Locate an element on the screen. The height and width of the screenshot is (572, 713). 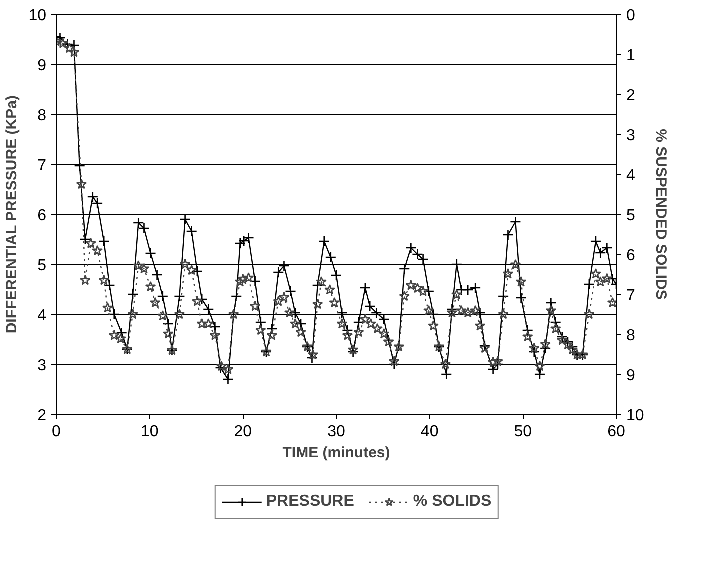
x-axis-title: TIME (minutes) is located at coordinates (336, 453).